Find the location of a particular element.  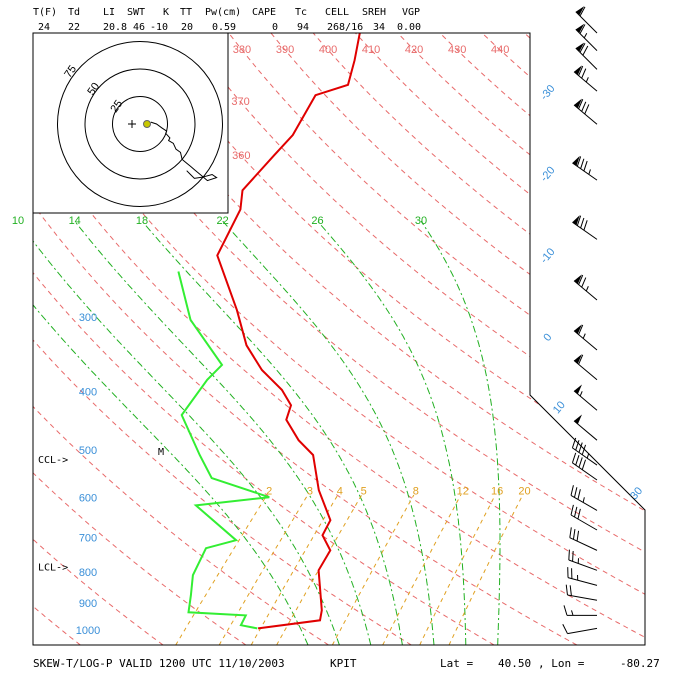

mixing-ratio-label: 2 is located at coordinates (269, 491).